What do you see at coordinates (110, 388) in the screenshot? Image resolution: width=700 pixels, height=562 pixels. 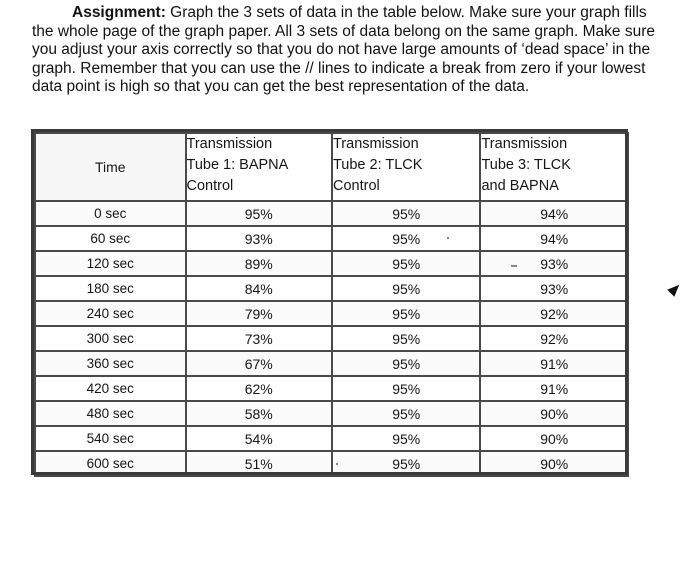 I see `time-cell: 420 sec` at bounding box center [110, 388].